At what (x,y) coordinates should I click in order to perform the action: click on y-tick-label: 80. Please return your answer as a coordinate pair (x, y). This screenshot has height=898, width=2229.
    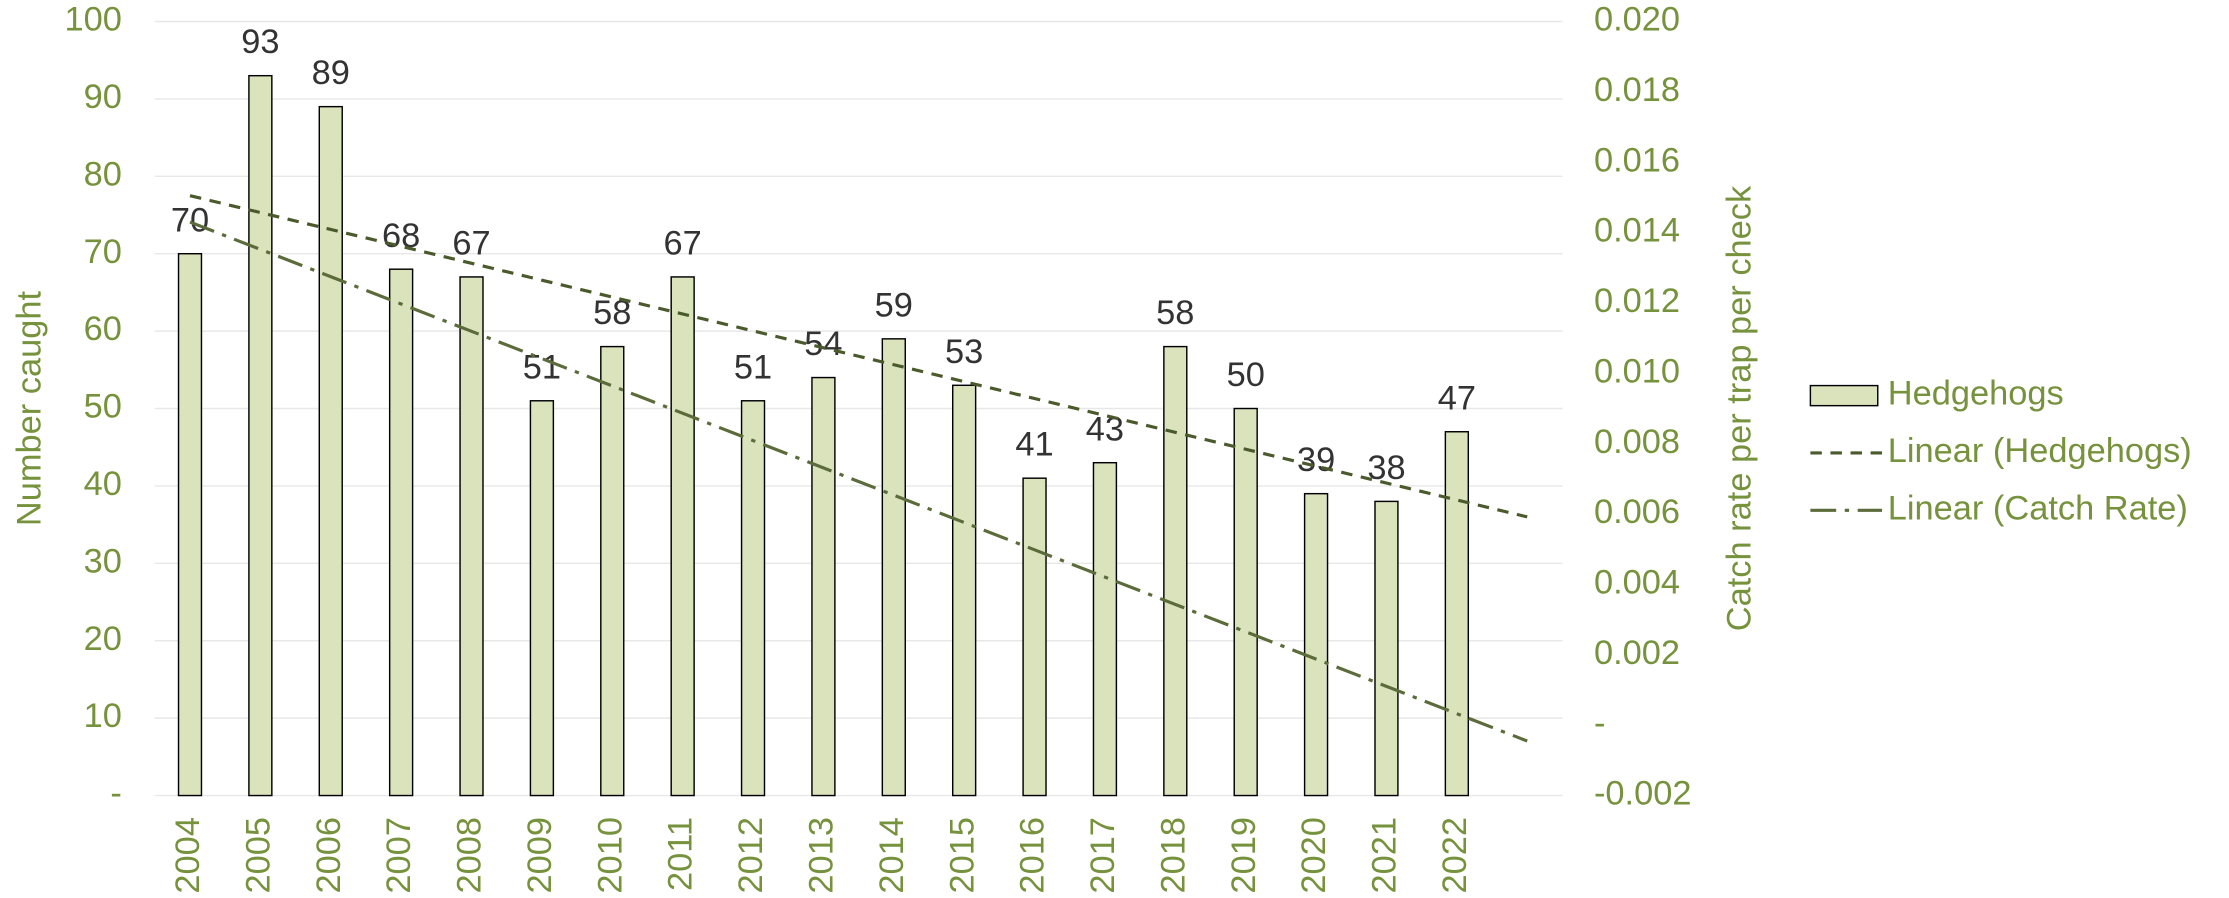
    Looking at the image, I should click on (103, 174).